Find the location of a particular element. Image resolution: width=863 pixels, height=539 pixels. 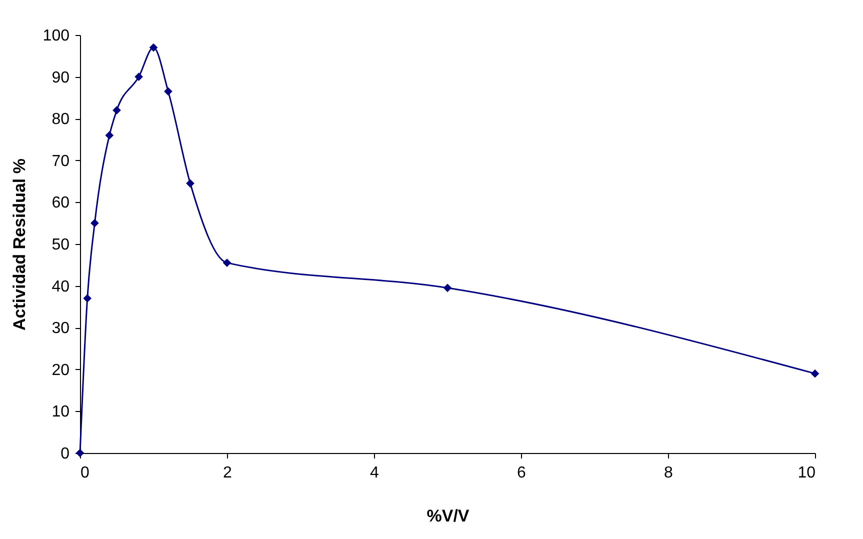

y-tick-label: 70 is located at coordinates (61, 161).